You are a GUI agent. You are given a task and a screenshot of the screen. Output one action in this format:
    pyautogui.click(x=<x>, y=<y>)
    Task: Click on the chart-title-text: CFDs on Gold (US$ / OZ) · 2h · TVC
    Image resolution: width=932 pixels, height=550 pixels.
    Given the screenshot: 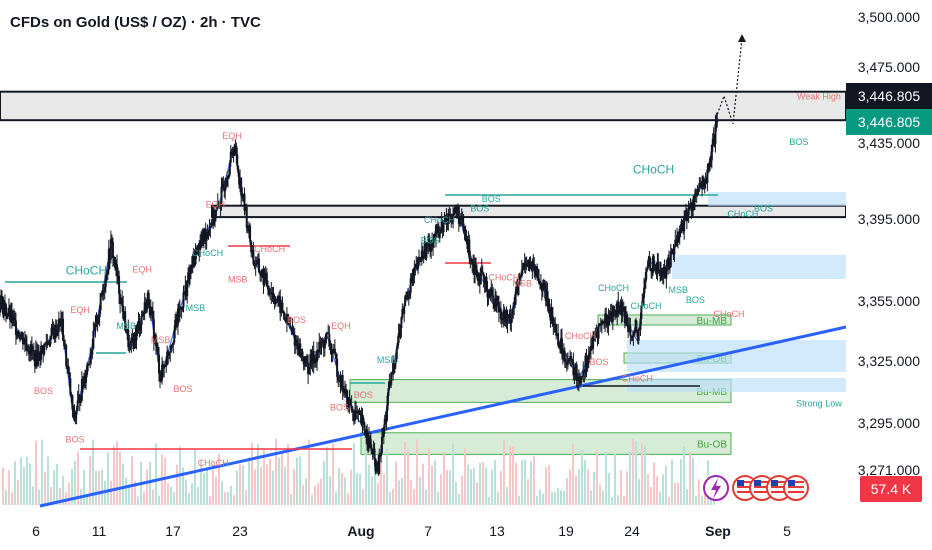 What is the action you would take?
    pyautogui.click(x=135, y=22)
    